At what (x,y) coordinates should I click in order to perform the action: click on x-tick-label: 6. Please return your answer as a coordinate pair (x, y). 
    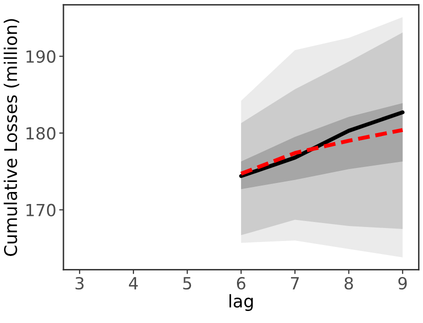
    Looking at the image, I should click on (241, 283).